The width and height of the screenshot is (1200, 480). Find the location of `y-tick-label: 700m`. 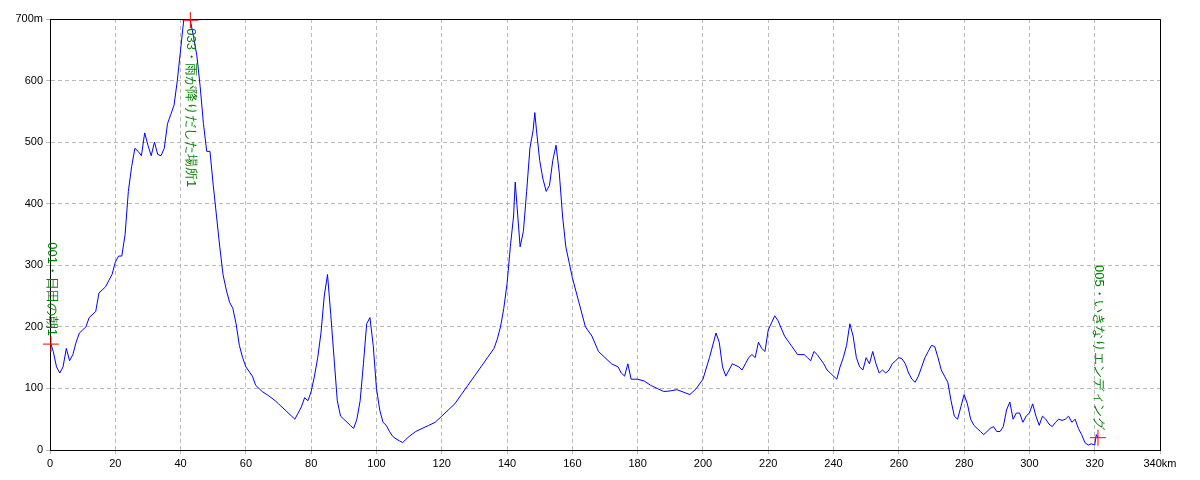

y-tick-label: 700m is located at coordinates (29, 18).